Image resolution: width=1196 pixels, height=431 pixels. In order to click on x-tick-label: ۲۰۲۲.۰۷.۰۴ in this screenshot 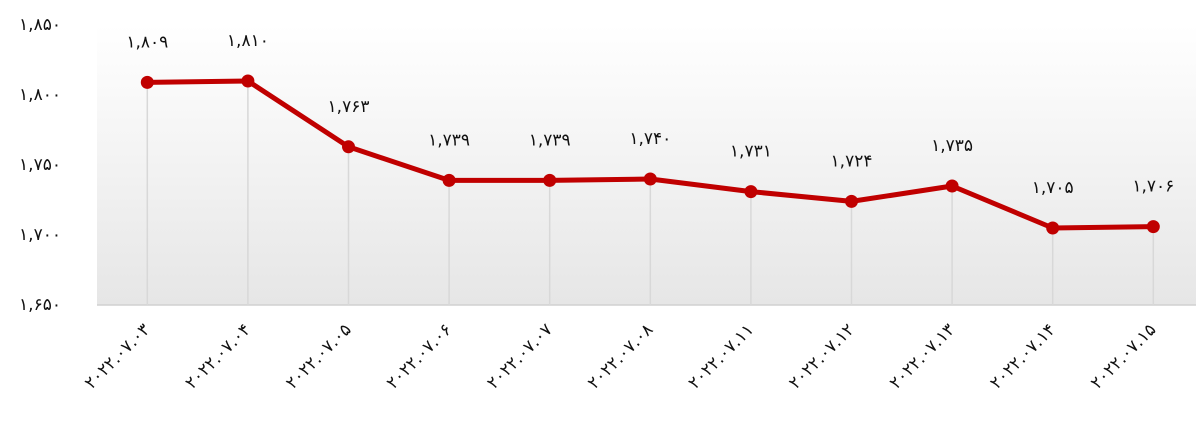, I will do `click(218, 356)`.